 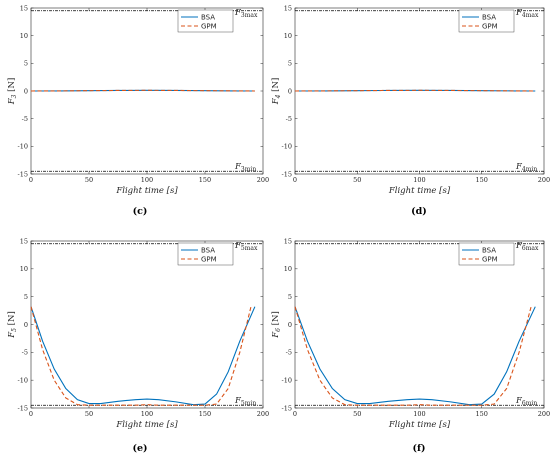 What do you see at coordinates (276, 325) in the screenshot?
I see `y-axis-label: F6 [N]` at bounding box center [276, 325].